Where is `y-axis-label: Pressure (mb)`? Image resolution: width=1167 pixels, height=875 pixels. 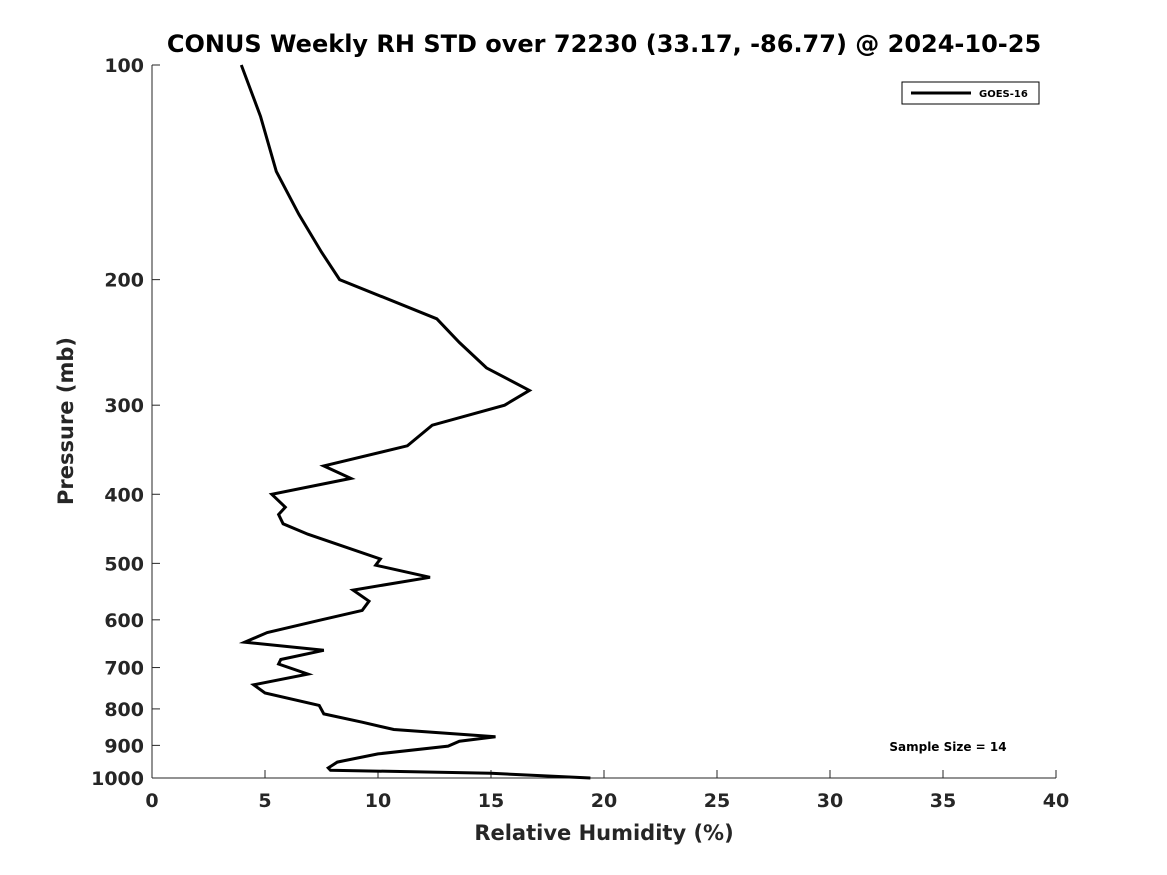
y-axis-label: Pressure (mb) is located at coordinates (66, 421).